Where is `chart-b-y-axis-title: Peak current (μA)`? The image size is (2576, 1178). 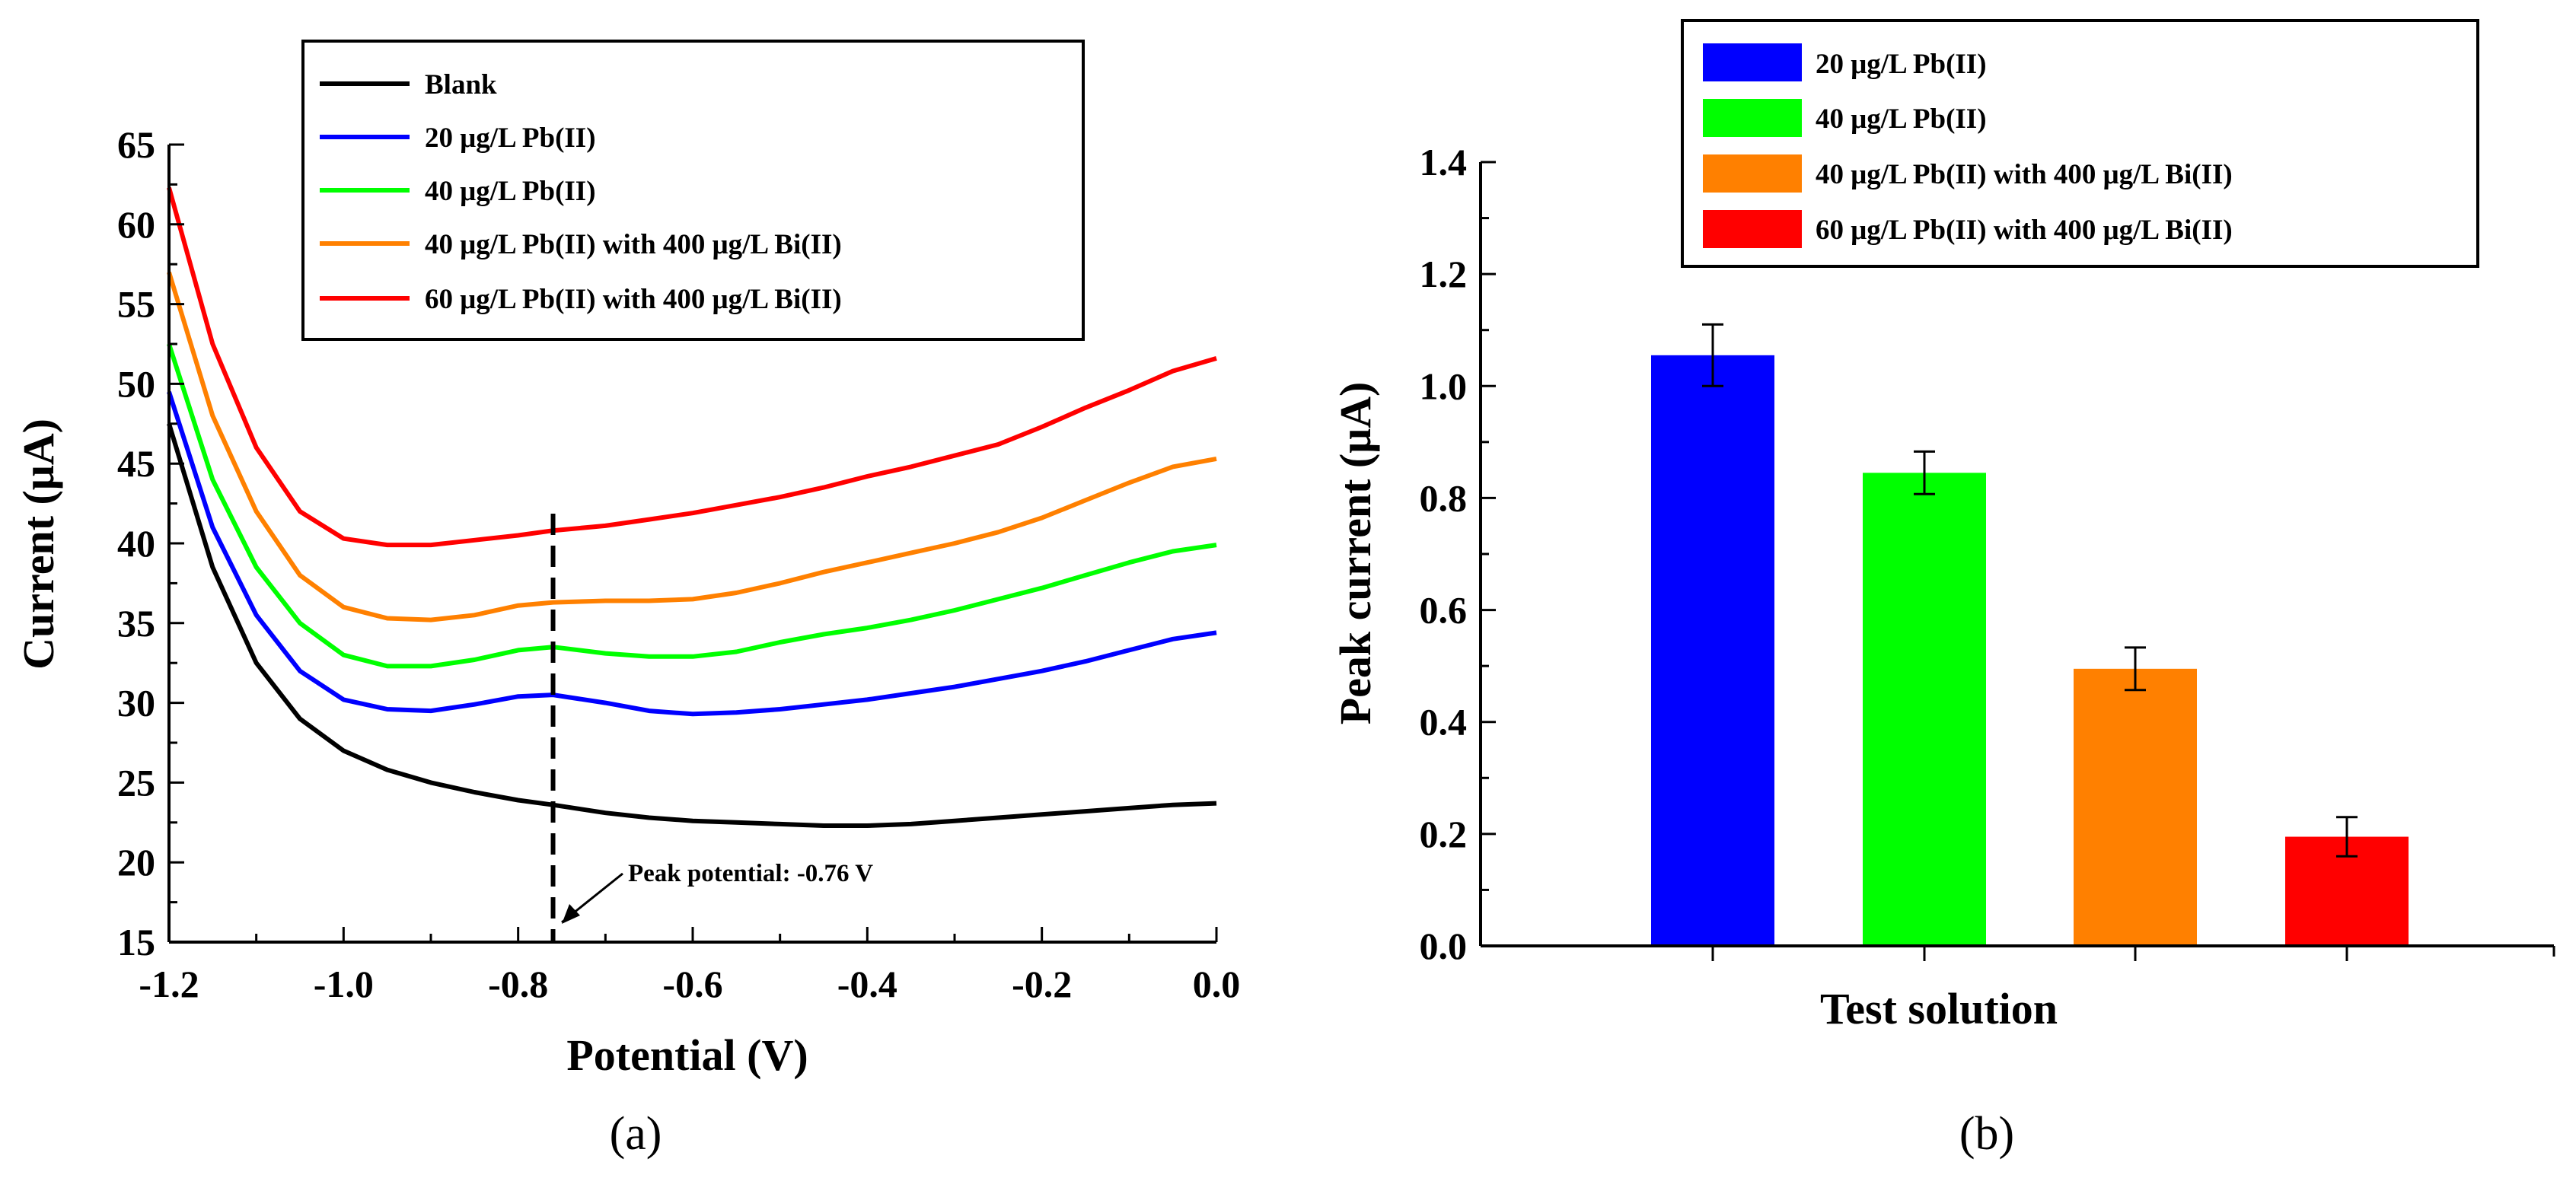
chart-b-y-axis-title: Peak current (μA) is located at coordinates (1355, 553).